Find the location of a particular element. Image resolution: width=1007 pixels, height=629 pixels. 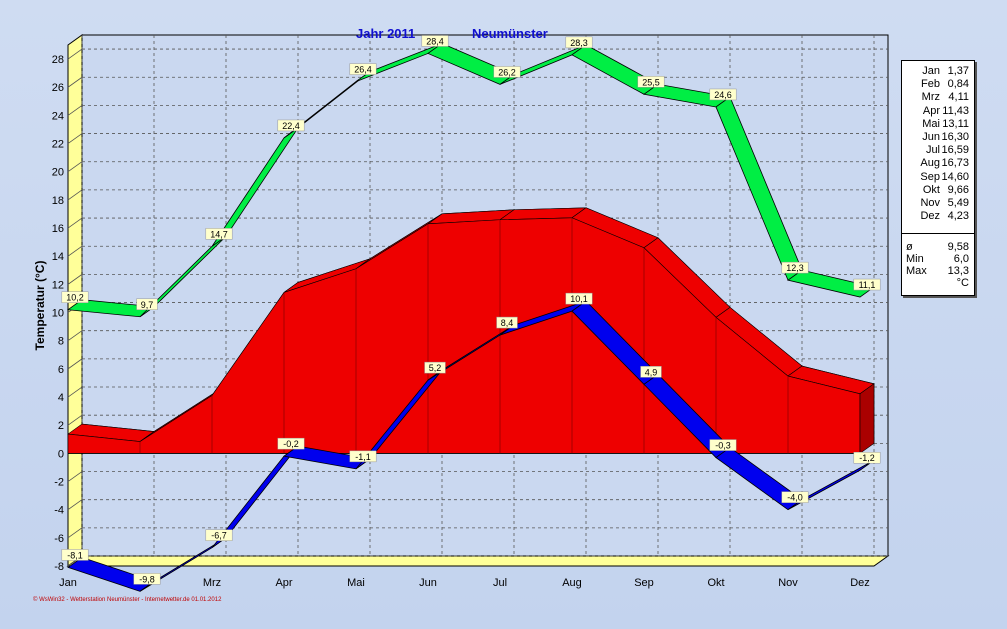

y-tick-label: 18 is located at coordinates (58, 201).